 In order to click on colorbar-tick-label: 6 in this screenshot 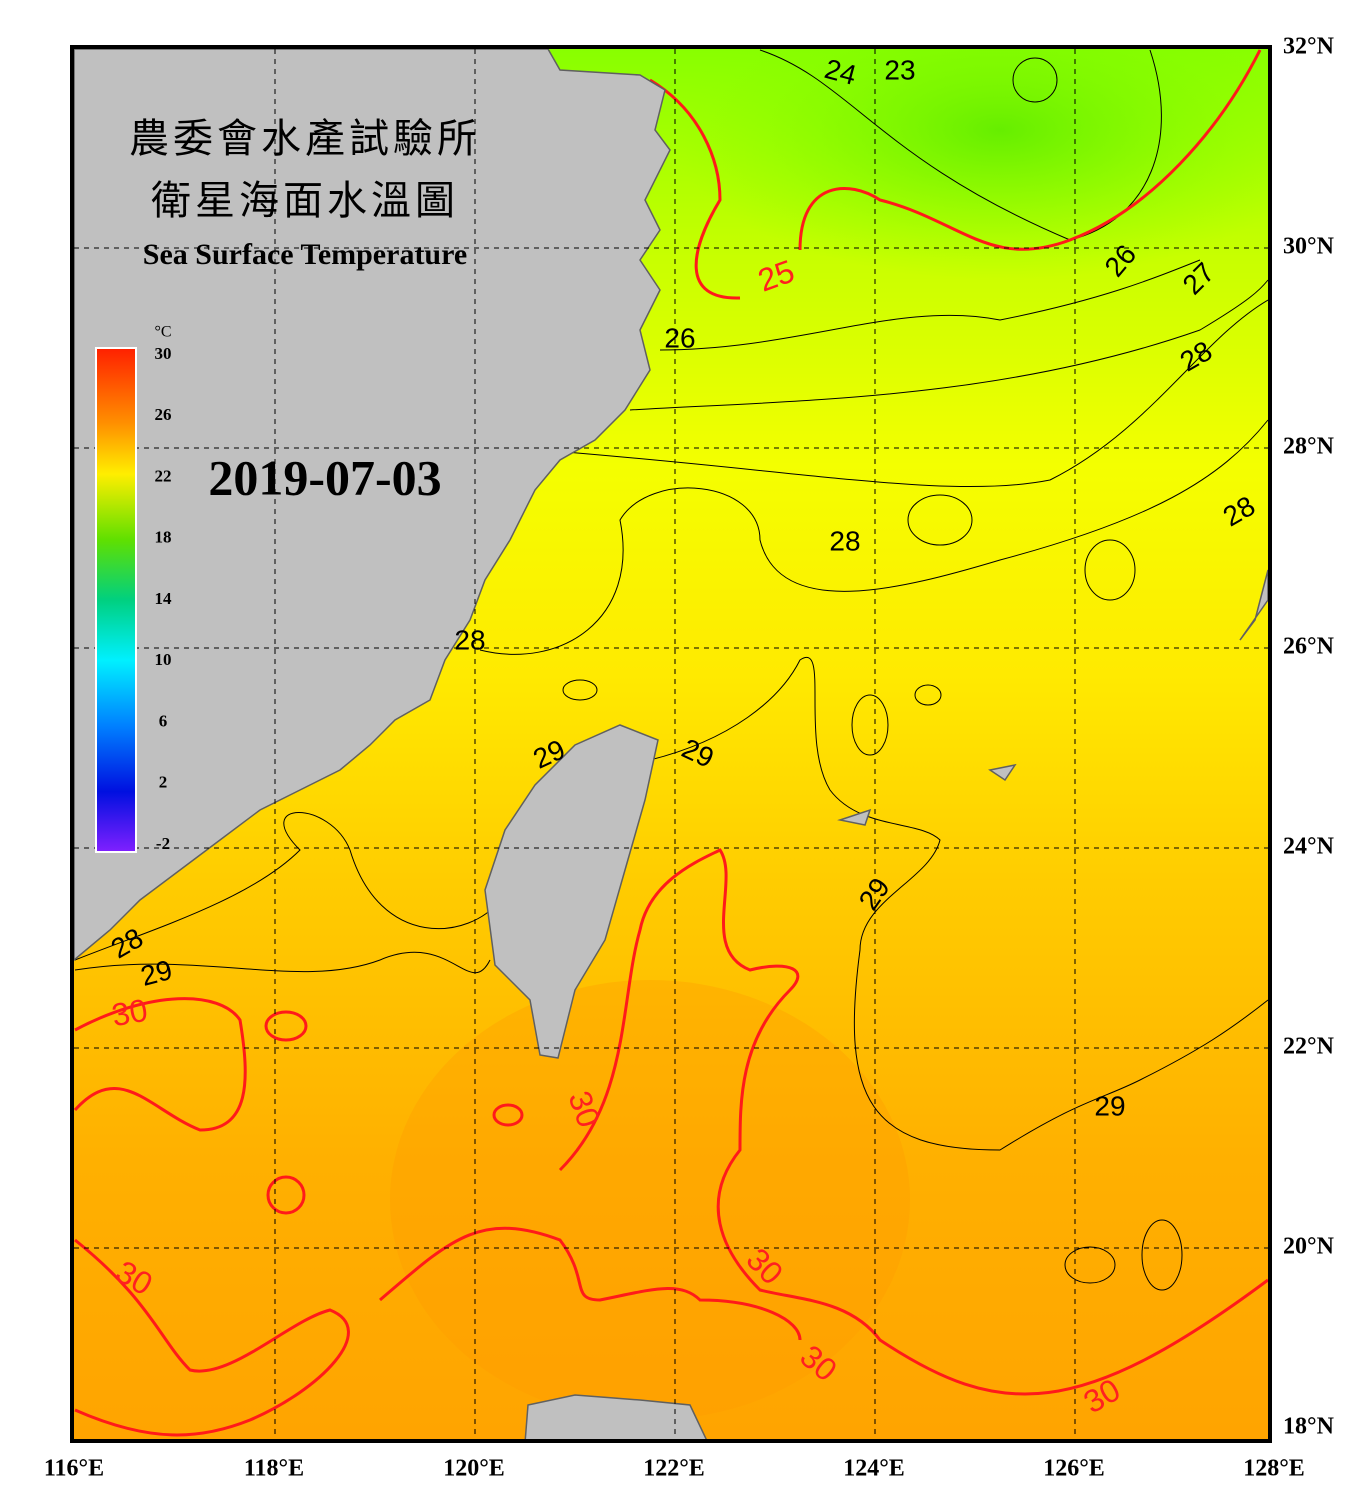, I will do `click(163, 720)`.